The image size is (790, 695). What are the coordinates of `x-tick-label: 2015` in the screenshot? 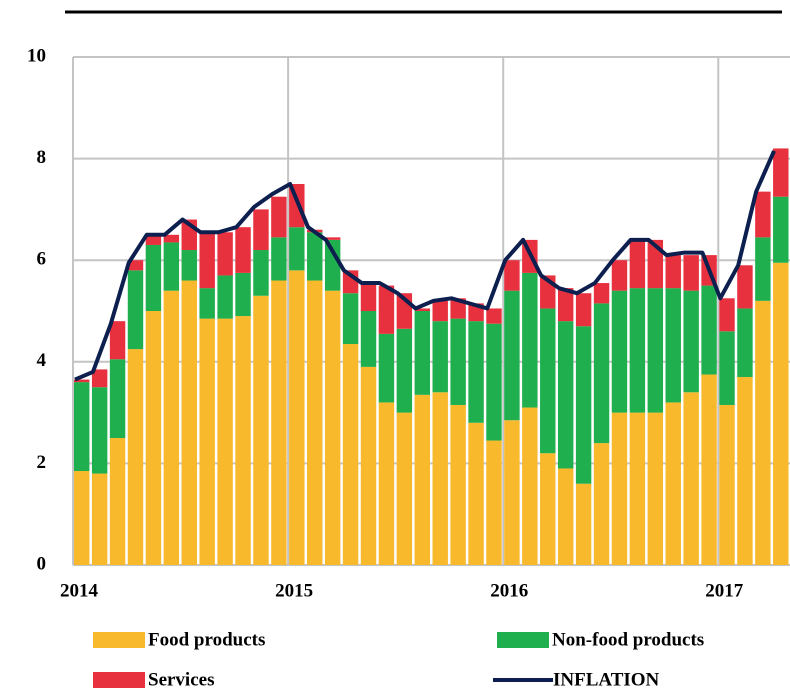 It's located at (294, 590).